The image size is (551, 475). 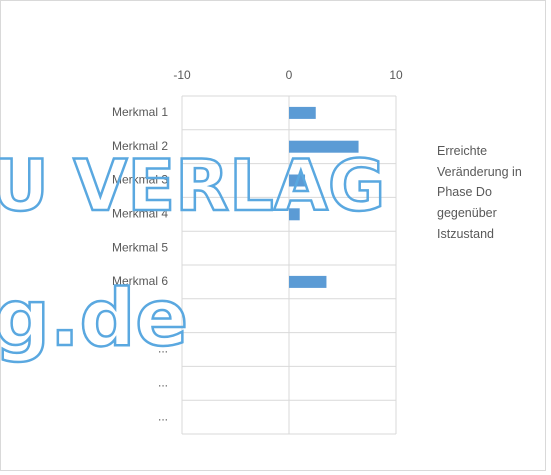 I want to click on y-tick-label: Merkmal 3, so click(x=140, y=180).